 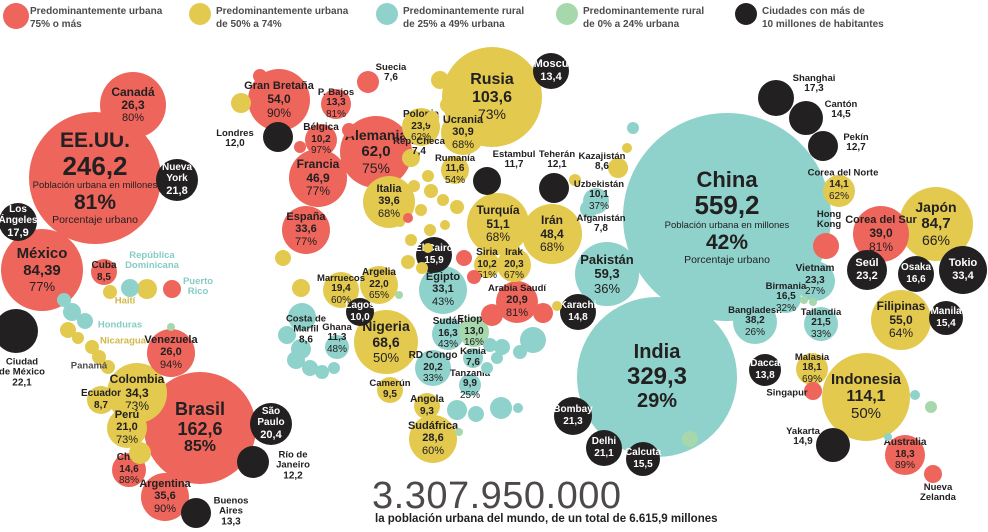 I want to click on bubble-australia: Australia 18,3 89%, so click(x=905, y=455).